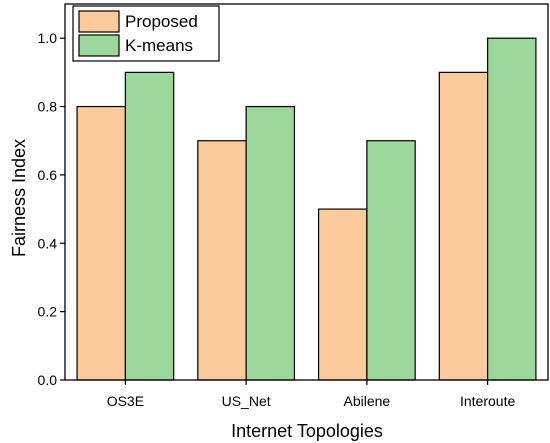 This screenshot has height=443, width=550. Describe the element at coordinates (48, 243) in the screenshot. I see `y-tick-label: 0.4` at that location.